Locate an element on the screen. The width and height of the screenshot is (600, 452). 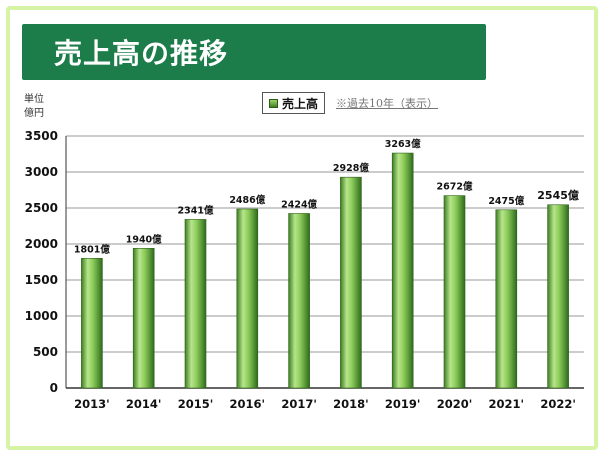
y-tick-label: 0 is located at coordinates (54, 388).